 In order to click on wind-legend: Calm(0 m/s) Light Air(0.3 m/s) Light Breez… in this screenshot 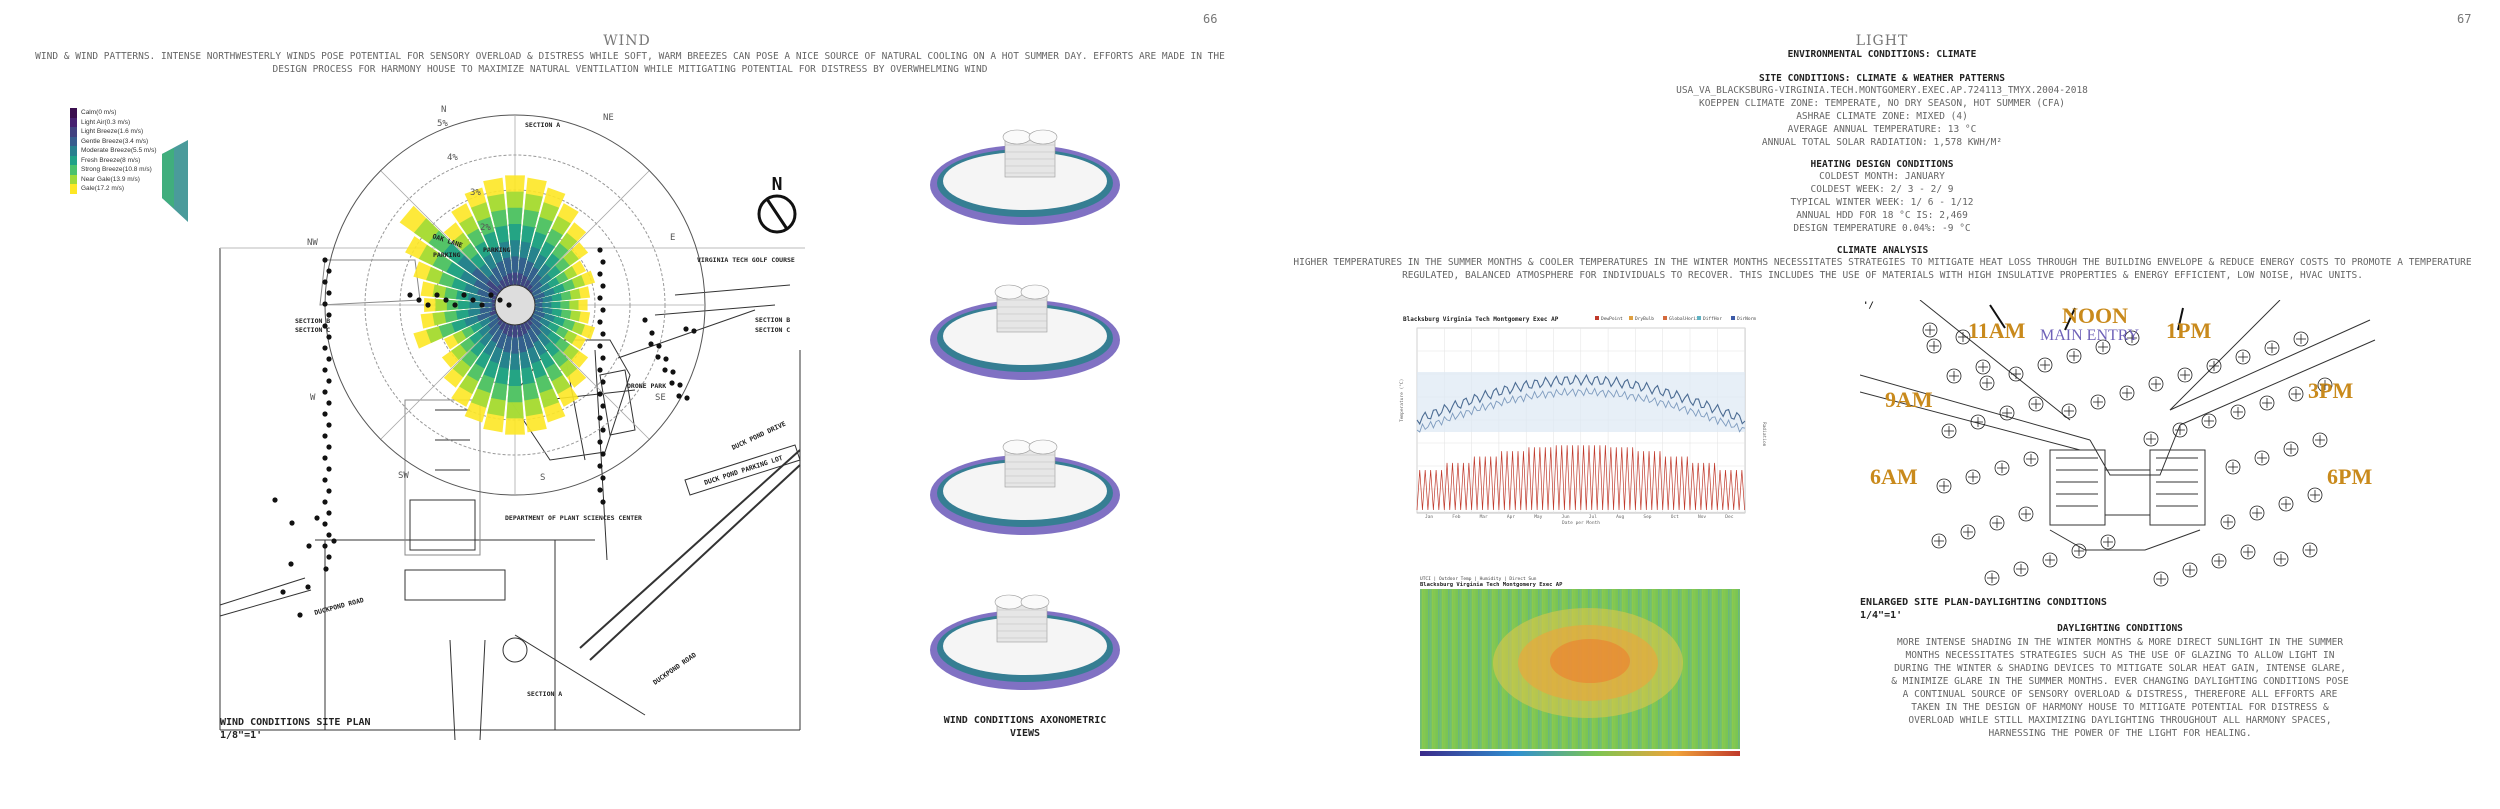, I will do `click(127, 151)`.